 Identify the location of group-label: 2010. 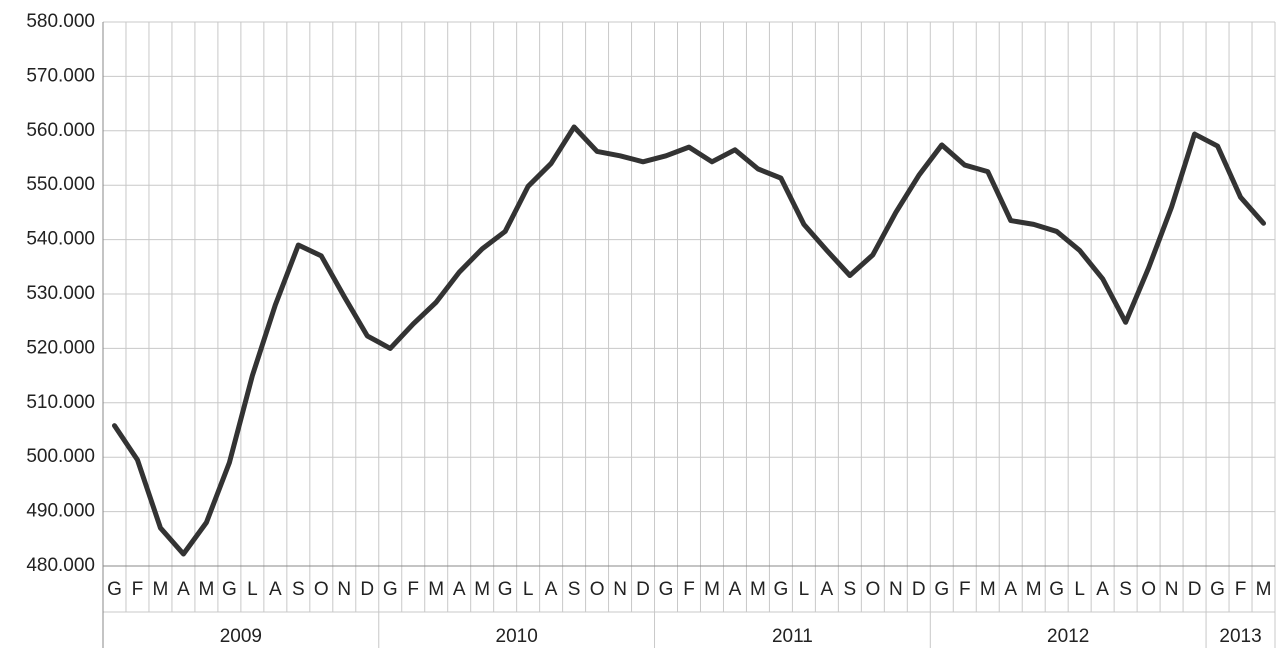
(517, 636).